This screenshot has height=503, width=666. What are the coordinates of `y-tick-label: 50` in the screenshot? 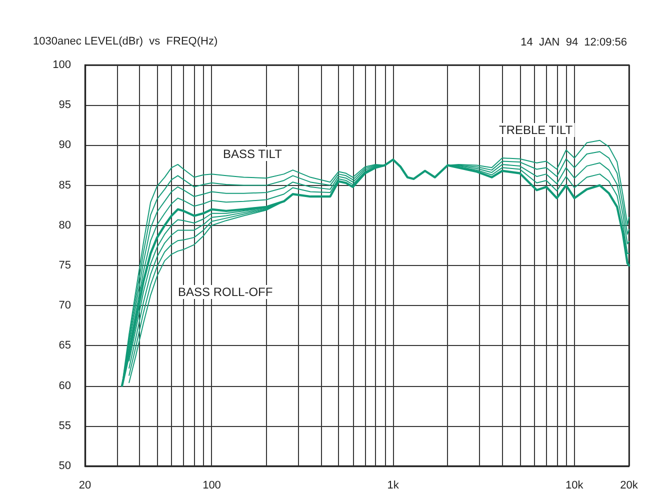 It's located at (64, 466).